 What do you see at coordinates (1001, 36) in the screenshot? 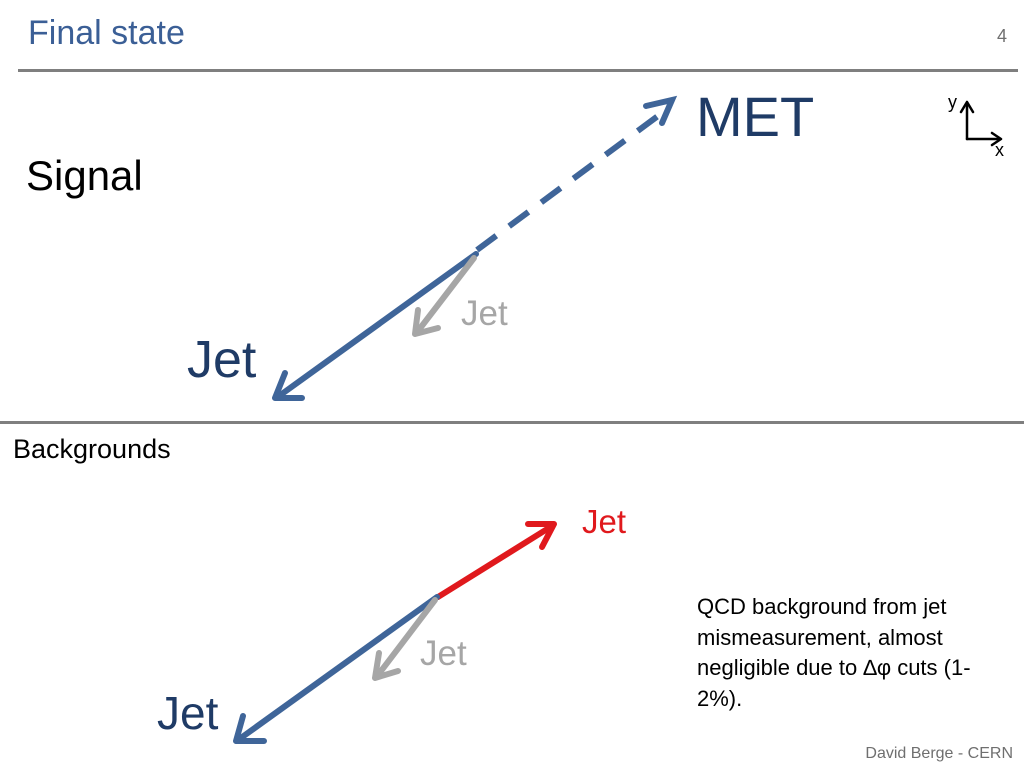
I see `page-number: 4` at bounding box center [1001, 36].